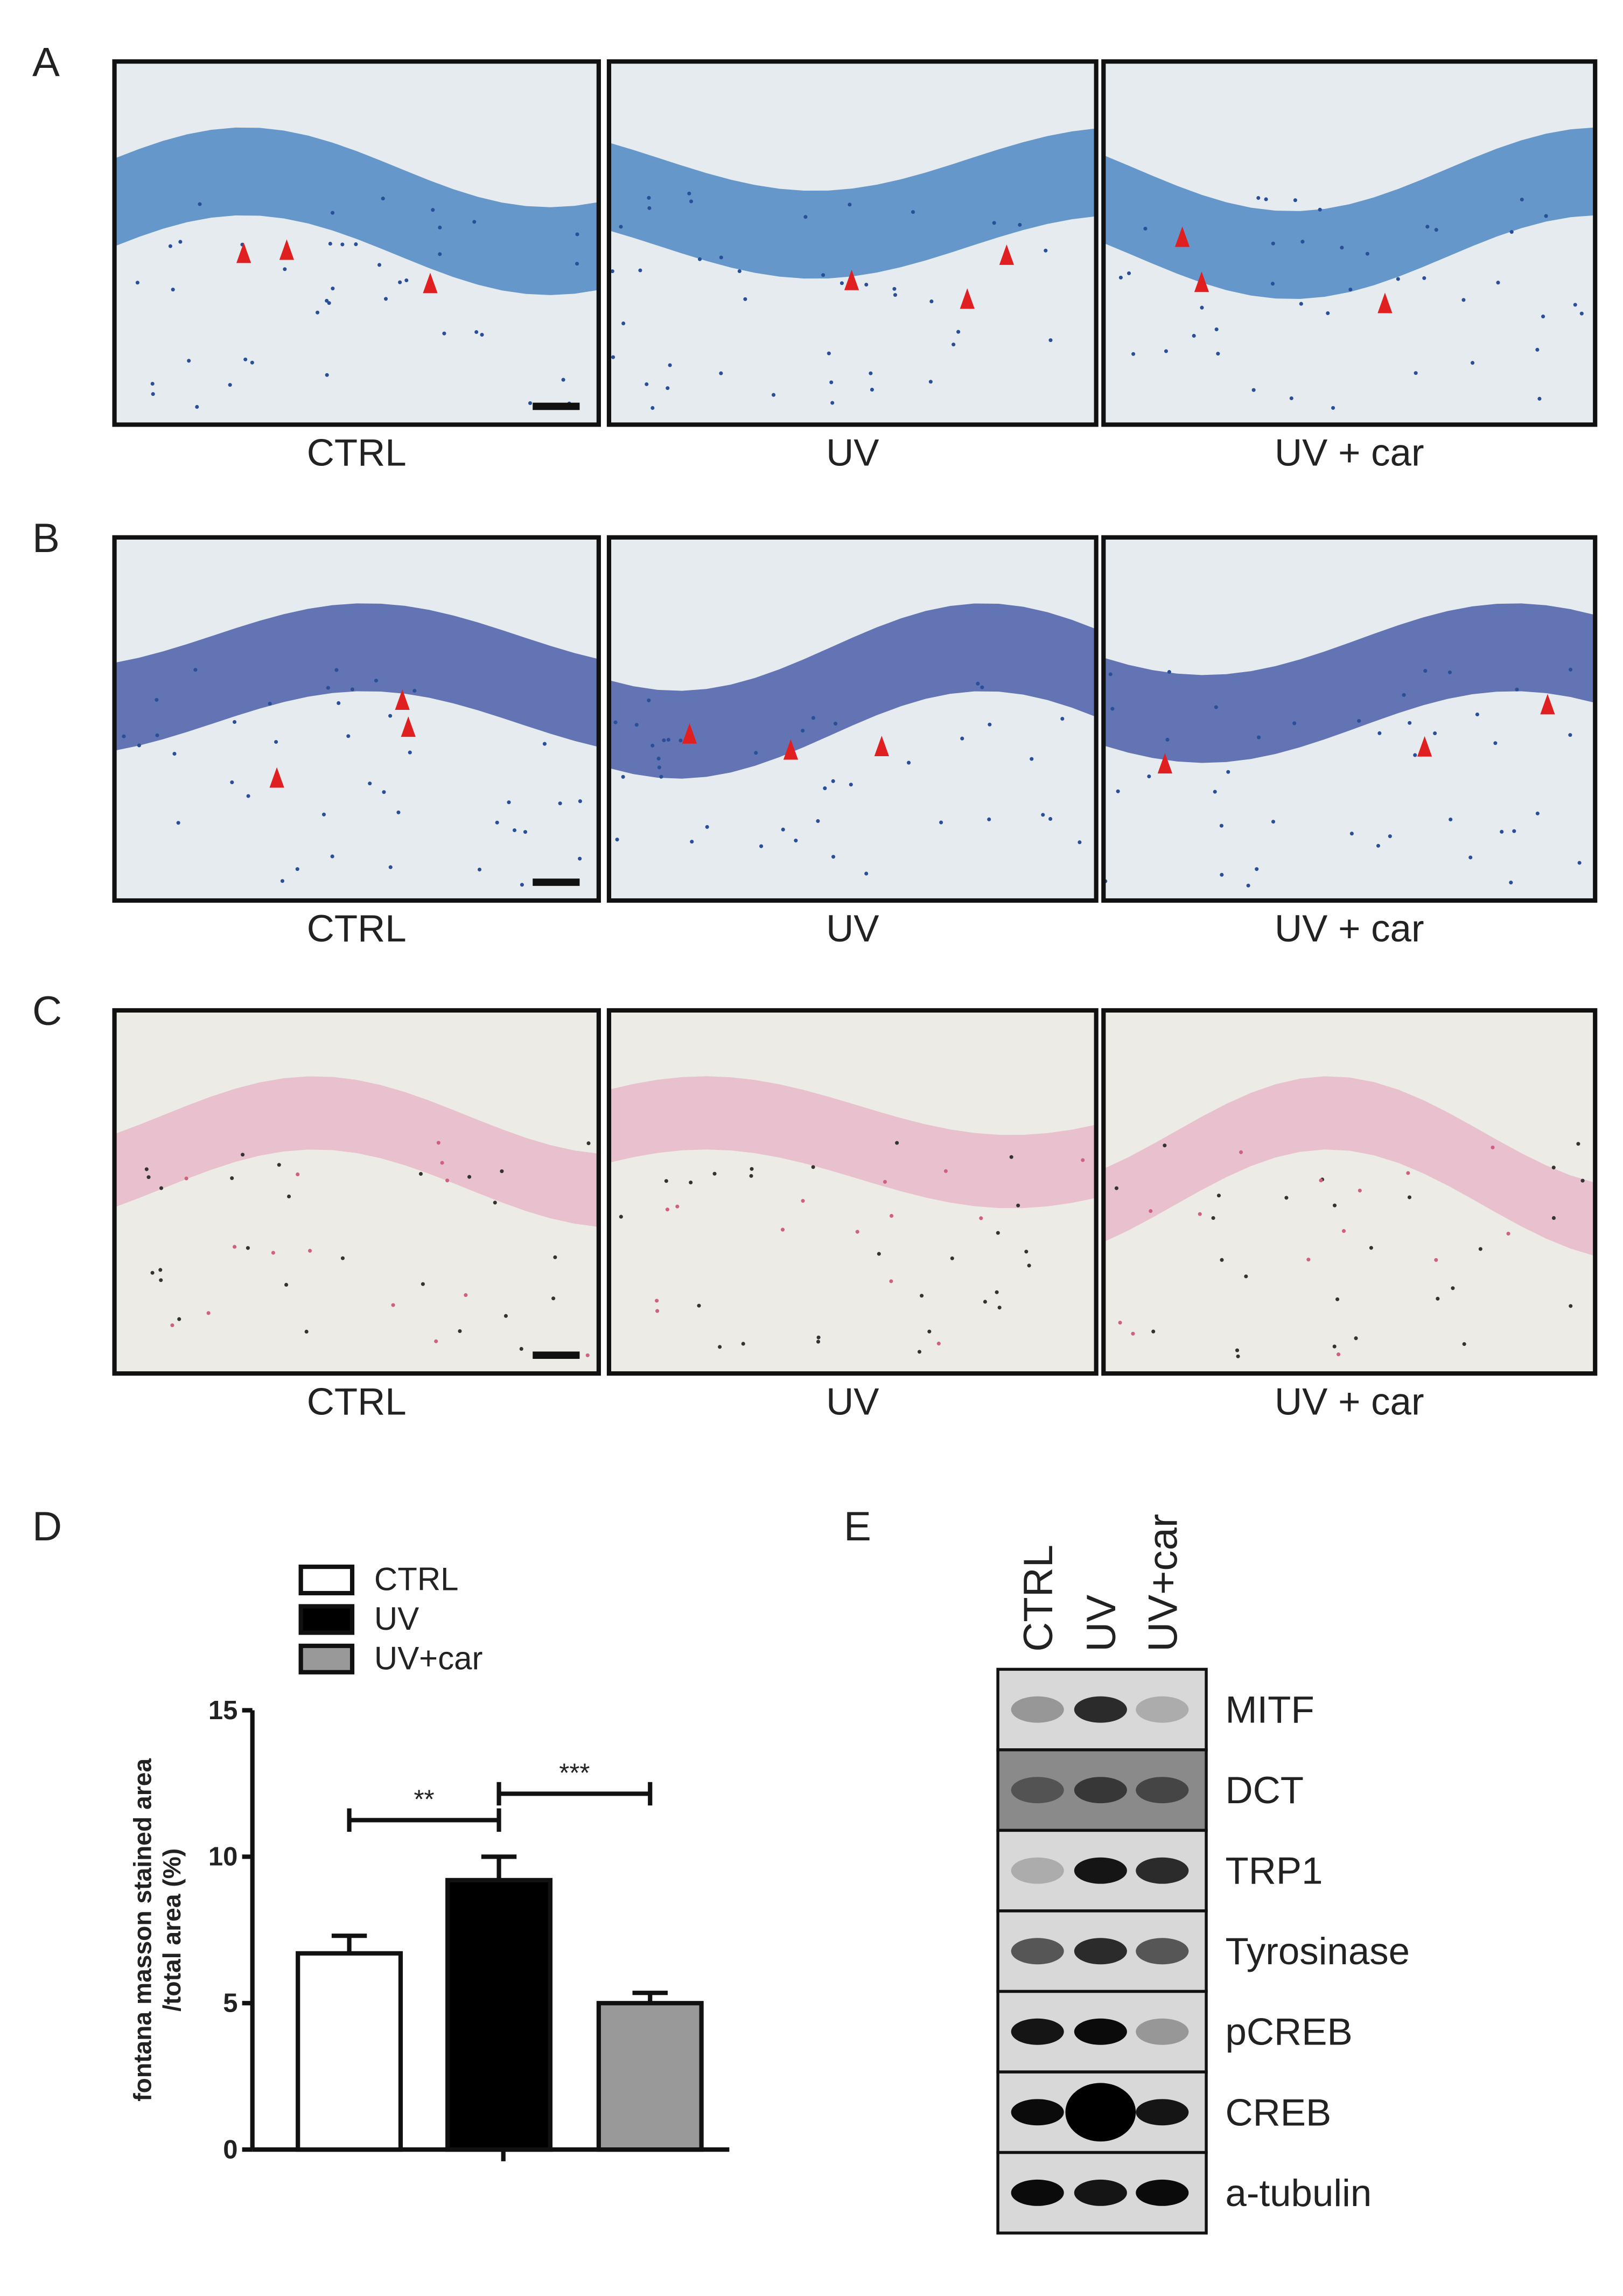  I want to click on significance-bracket, so click(574, 1794).